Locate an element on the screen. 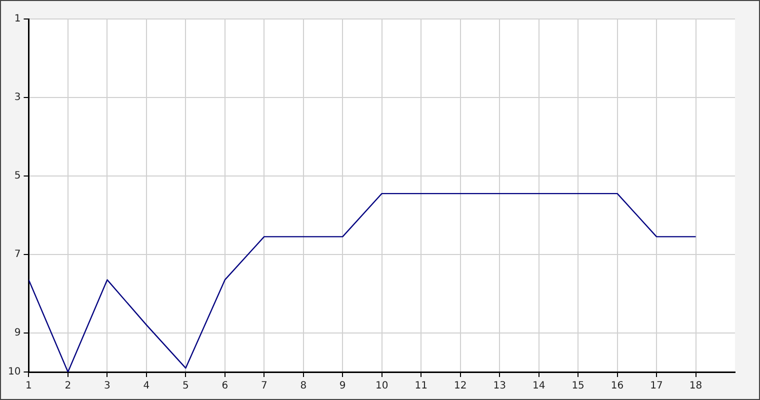 This screenshot has height=400, width=760. x-tick-label: 17 is located at coordinates (656, 386).